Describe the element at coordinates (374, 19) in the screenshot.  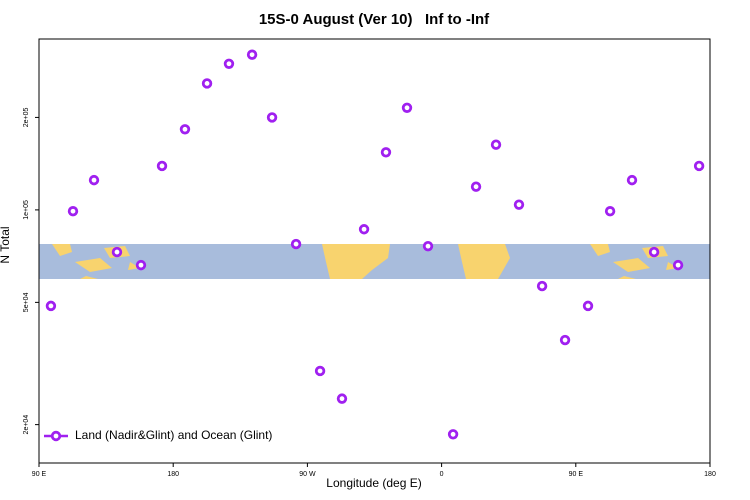
I see `chart-title: 15S-0 August (Ver 10) Inf to -Inf` at that location.